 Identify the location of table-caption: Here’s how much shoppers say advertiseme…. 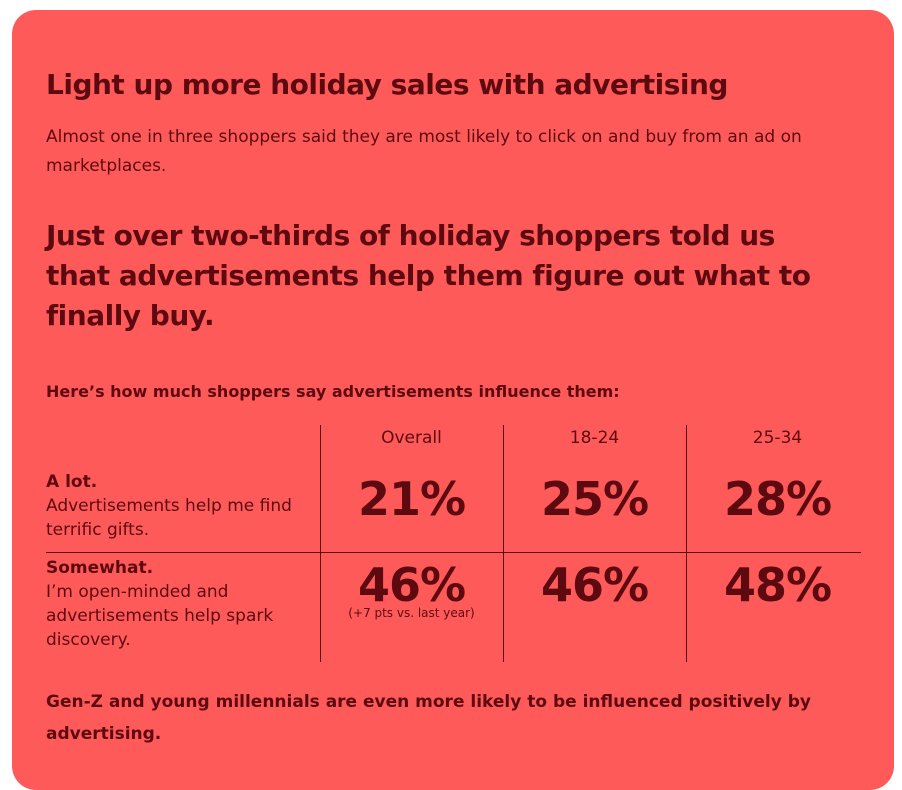
(333, 391).